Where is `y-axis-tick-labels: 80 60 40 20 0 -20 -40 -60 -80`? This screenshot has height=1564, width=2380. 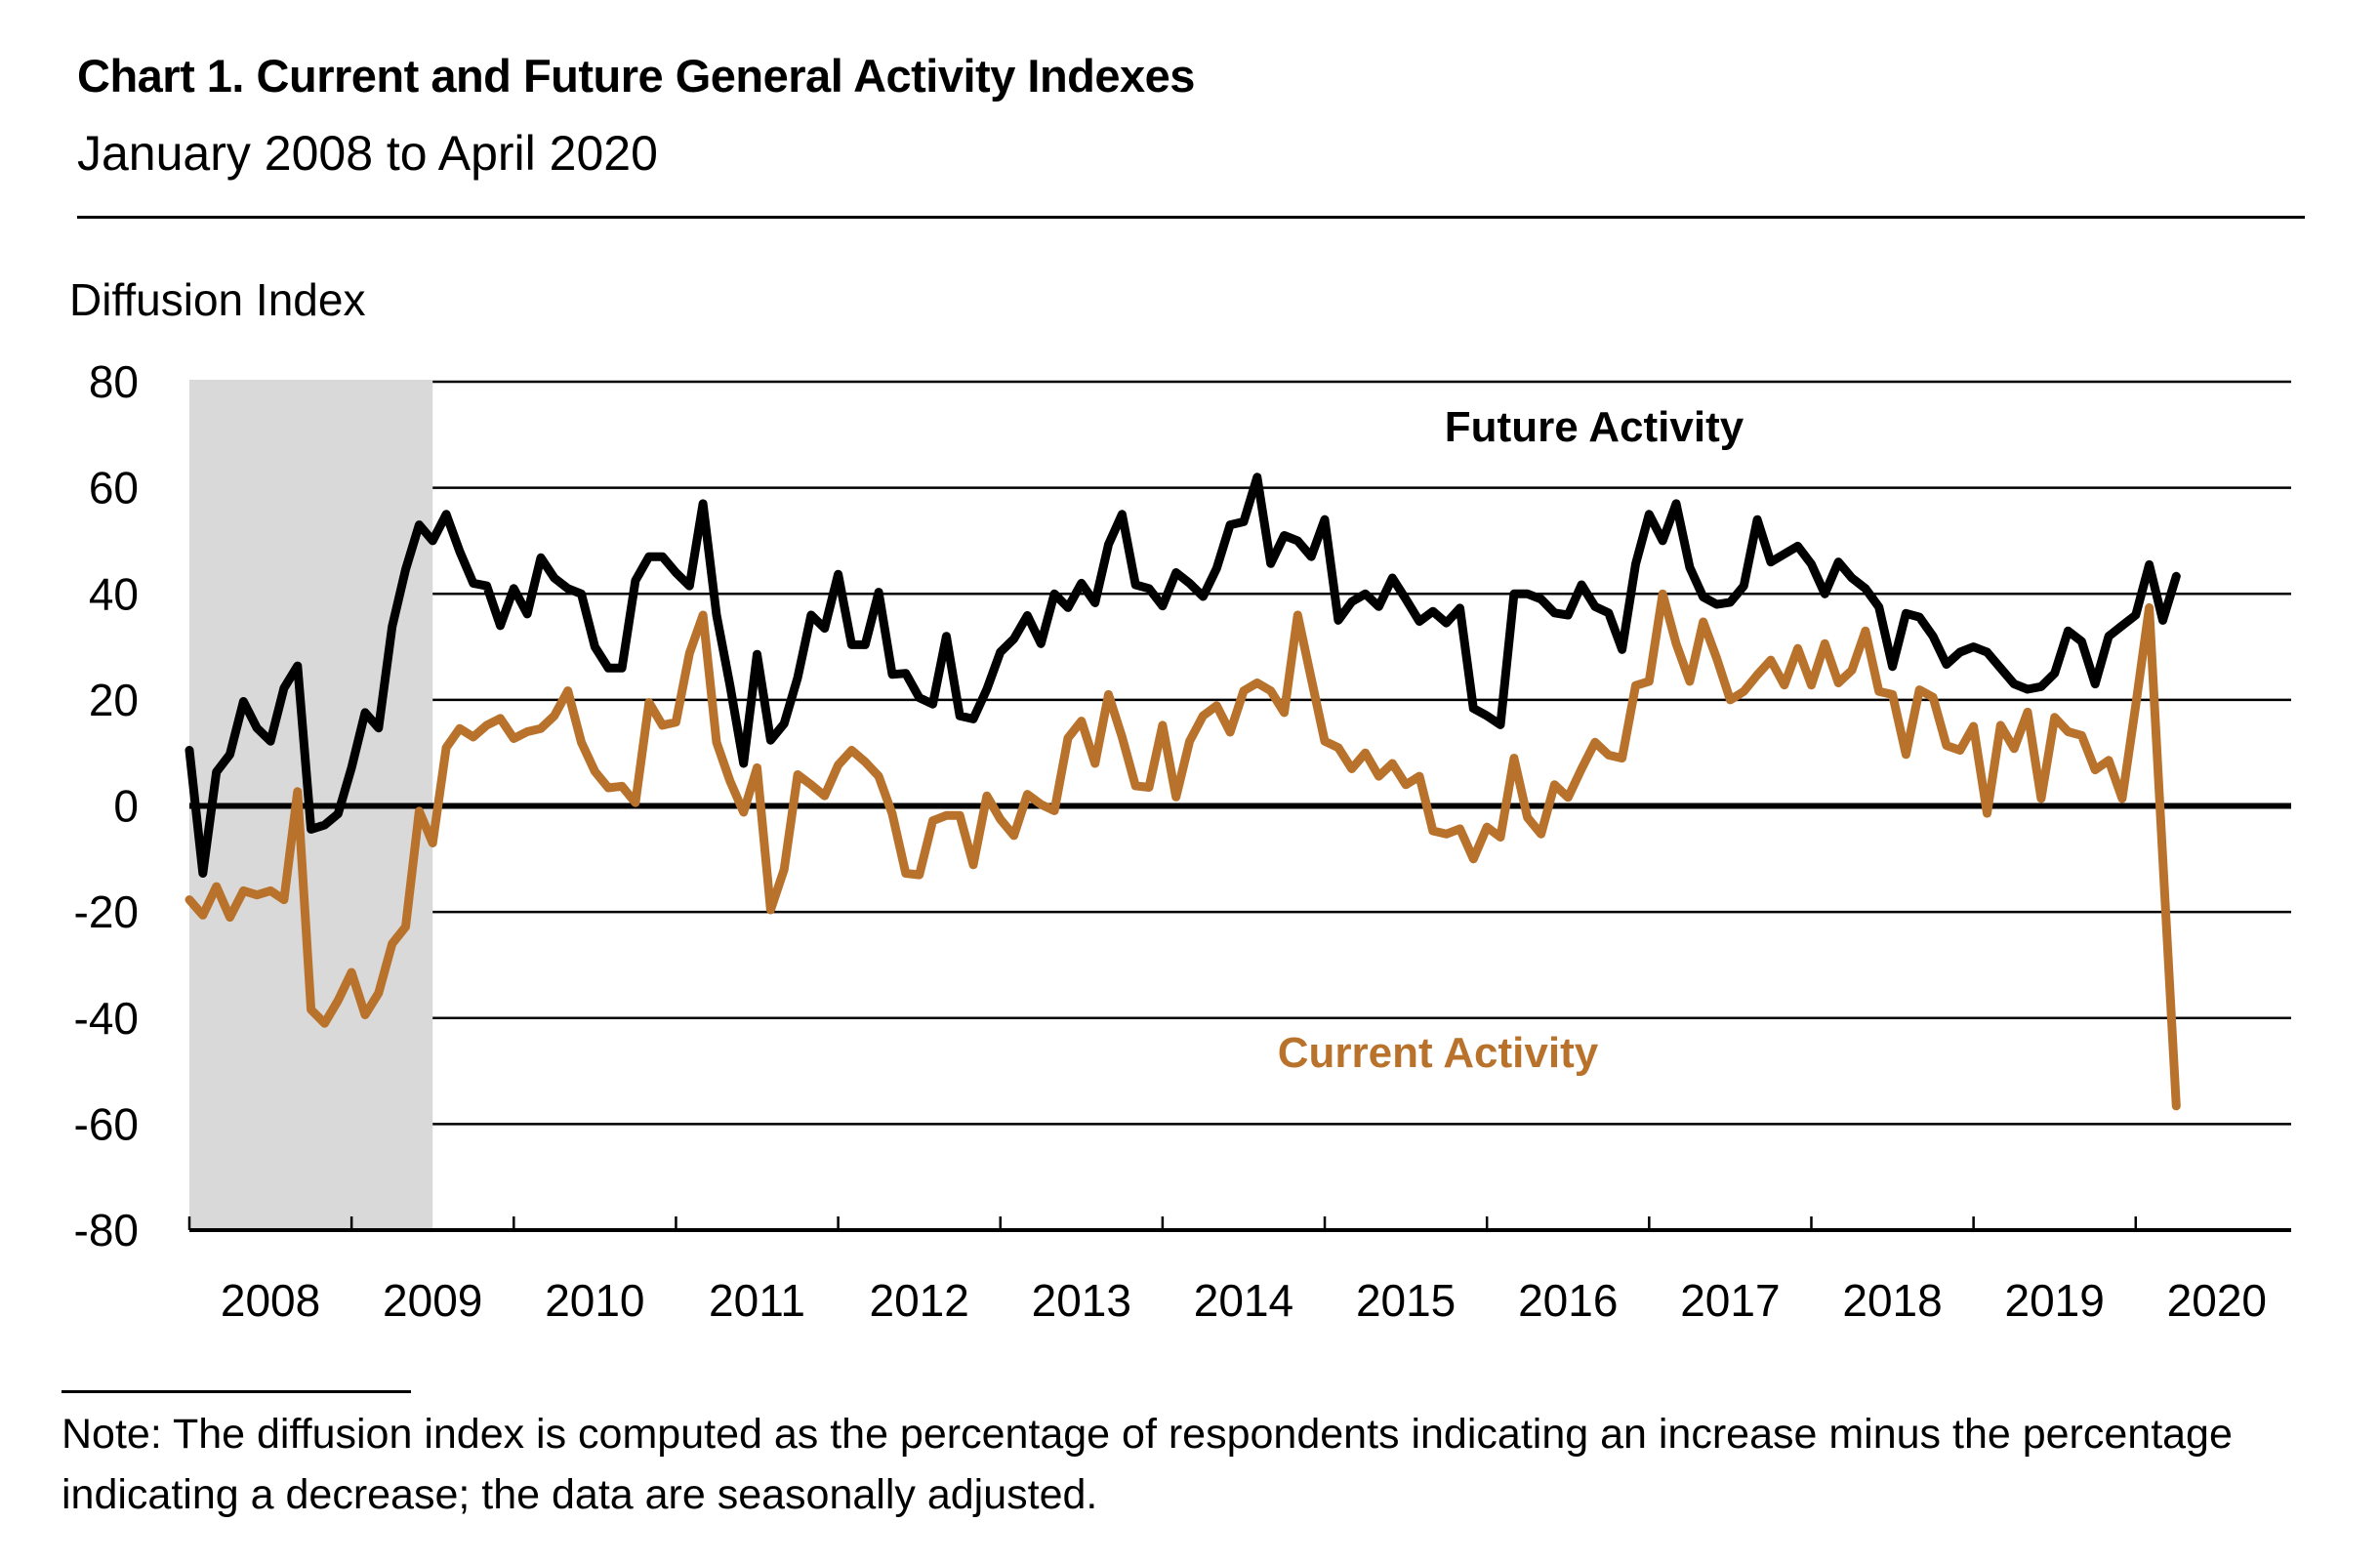 y-axis-tick-labels: 80 60 40 20 0 -20 -40 -60 -80 is located at coordinates (106, 805).